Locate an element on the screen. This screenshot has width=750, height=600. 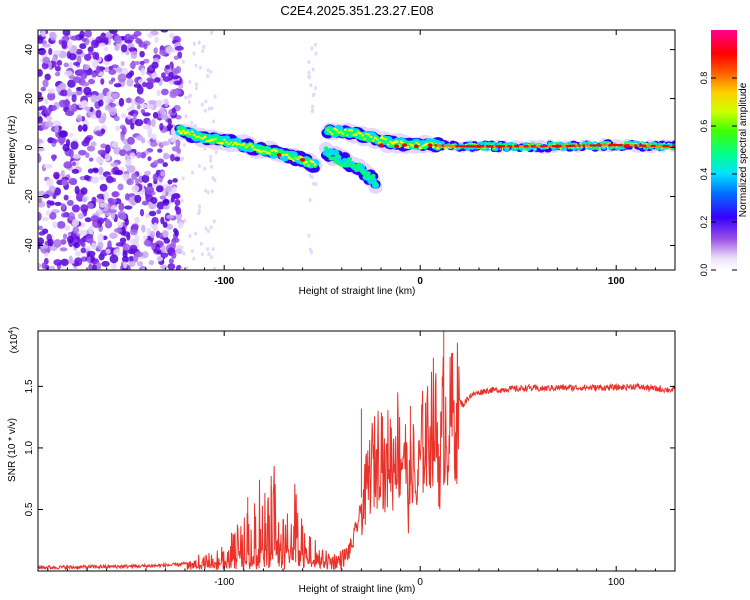
signal-peak is located at coordinates (626, 146).